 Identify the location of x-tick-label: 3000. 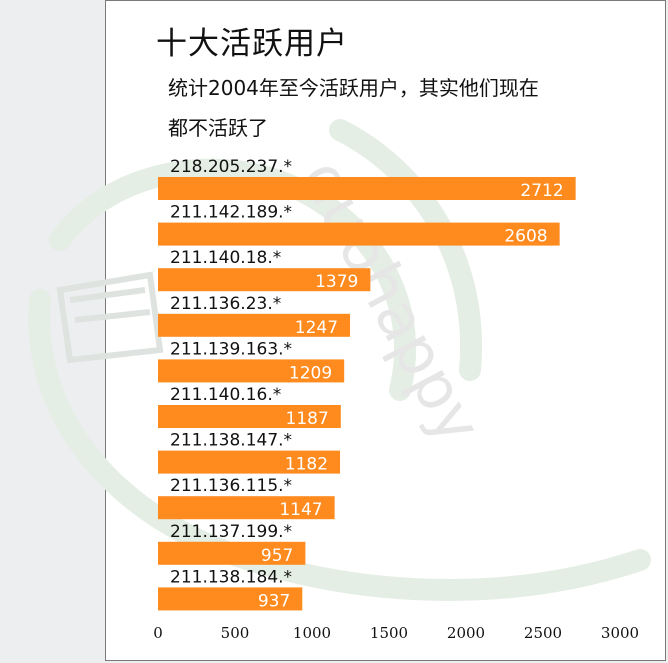
(620, 633).